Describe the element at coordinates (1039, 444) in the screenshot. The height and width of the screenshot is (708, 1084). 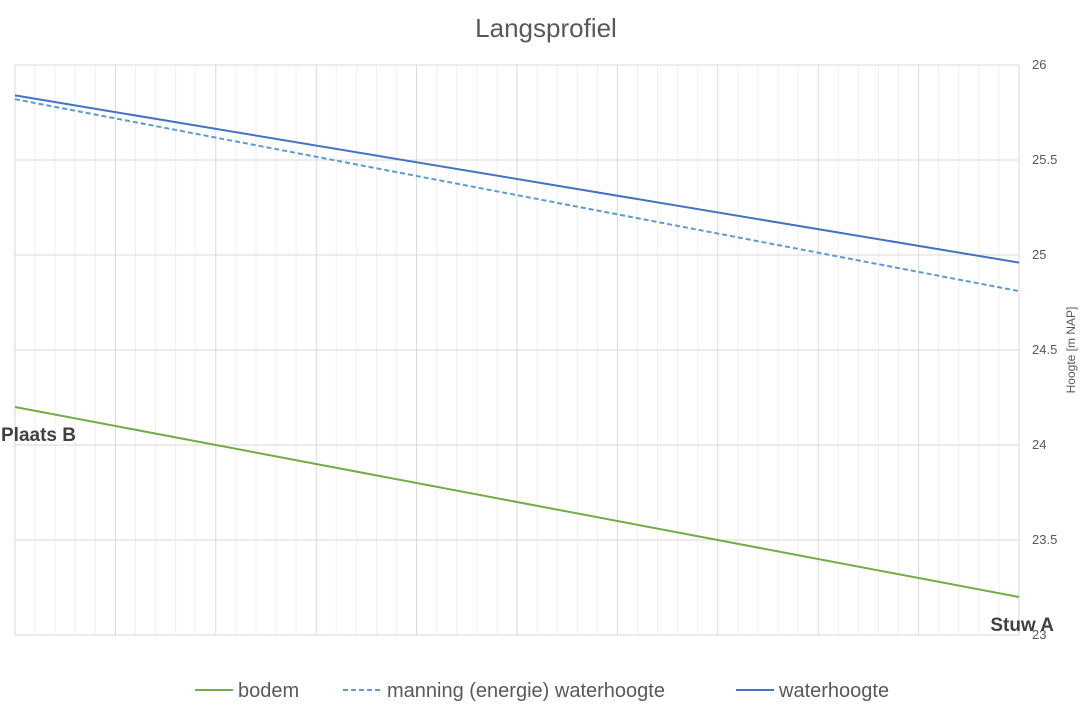
I see `y-tick-label: 24` at that location.